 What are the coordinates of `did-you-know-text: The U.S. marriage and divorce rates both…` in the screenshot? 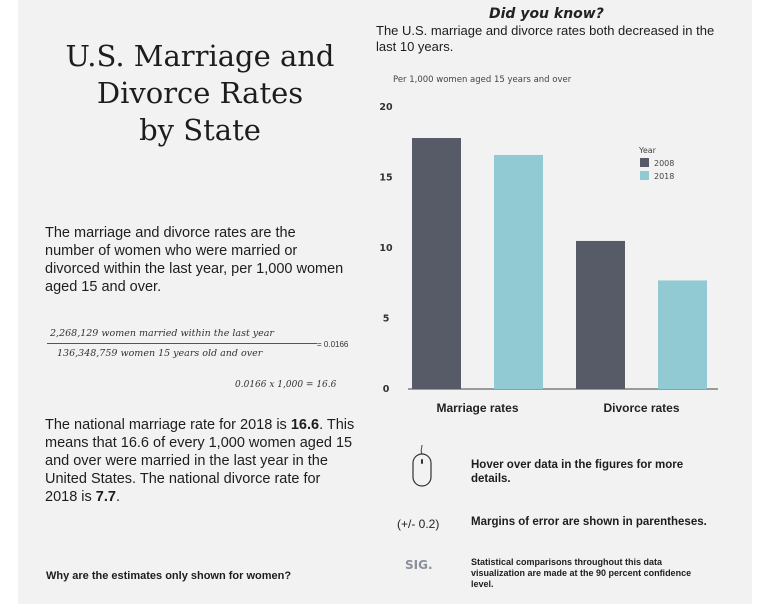 It's located at (545, 38).